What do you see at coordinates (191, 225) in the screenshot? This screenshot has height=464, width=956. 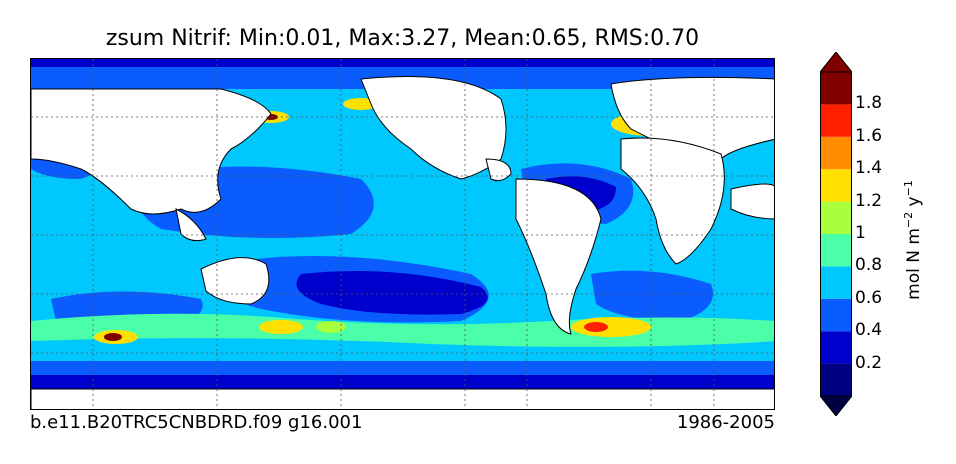 I see `land-se-asia` at bounding box center [191, 225].